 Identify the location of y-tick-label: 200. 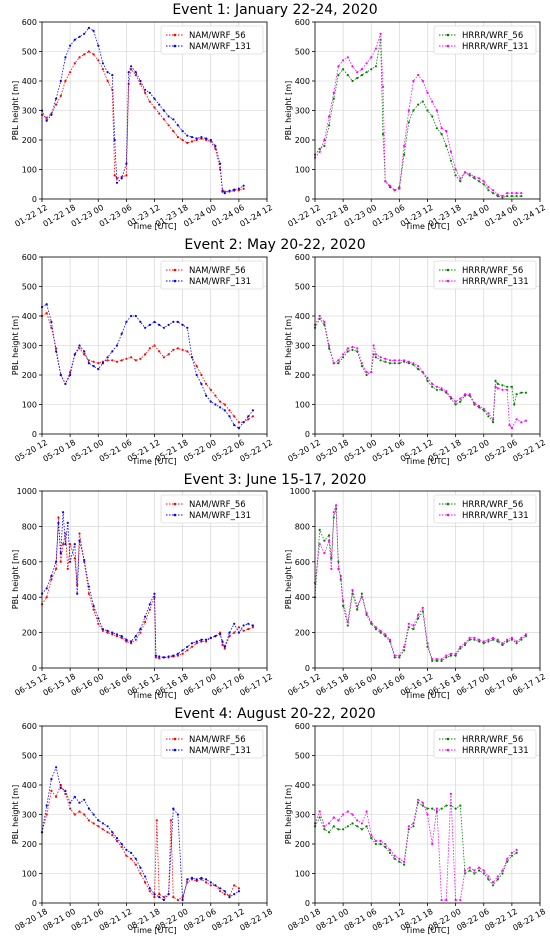
(302, 140).